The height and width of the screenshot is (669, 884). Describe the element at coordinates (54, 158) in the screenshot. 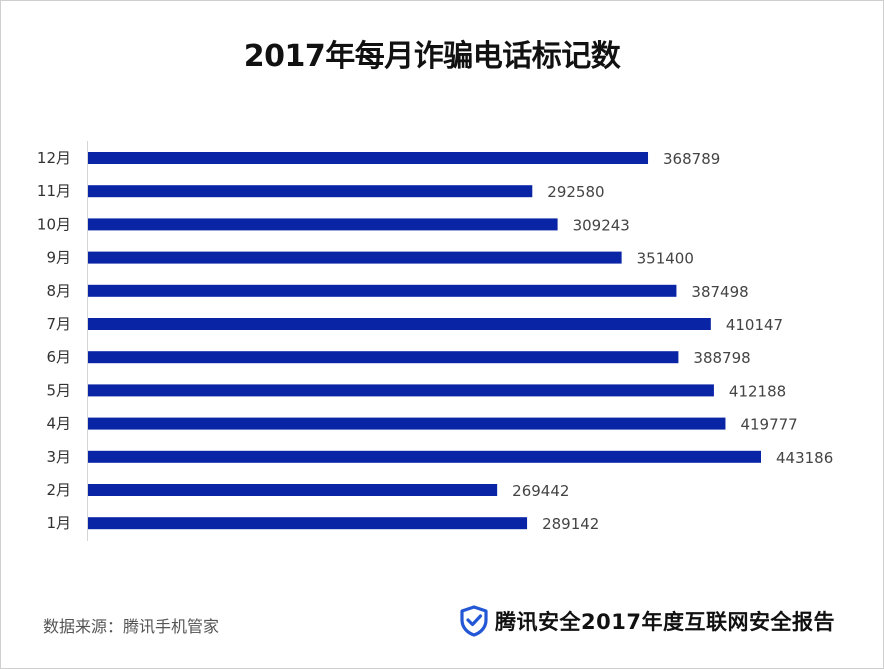

I see `category-label: 12月` at that location.